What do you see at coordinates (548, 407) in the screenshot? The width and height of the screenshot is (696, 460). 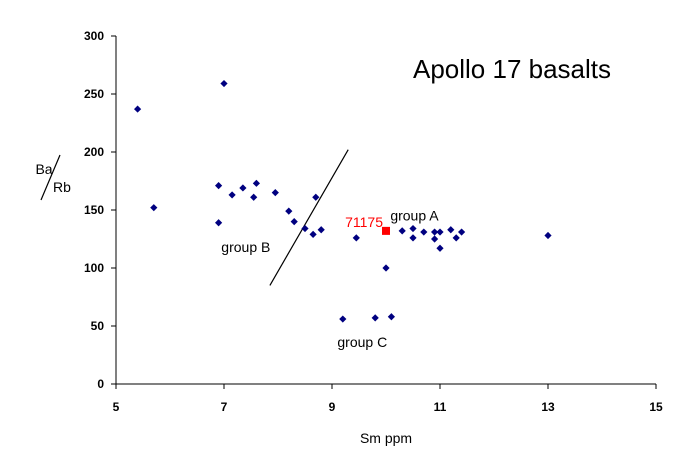 I see `x-tick-label: 13` at bounding box center [548, 407].